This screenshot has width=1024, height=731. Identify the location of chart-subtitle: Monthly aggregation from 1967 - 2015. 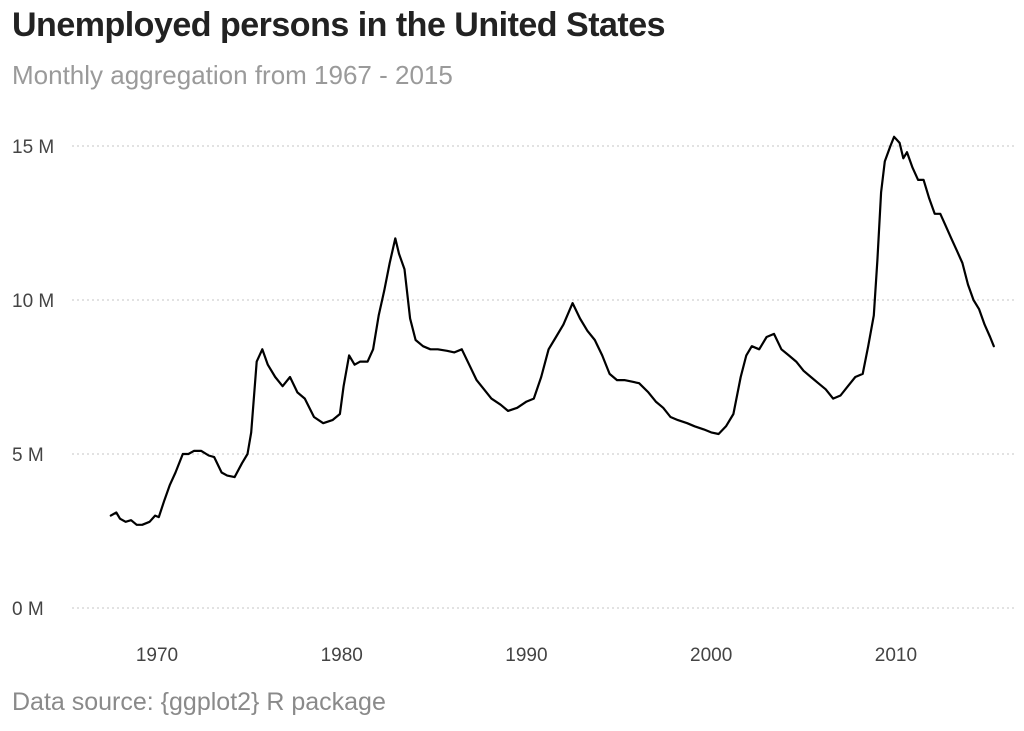
(232, 75).